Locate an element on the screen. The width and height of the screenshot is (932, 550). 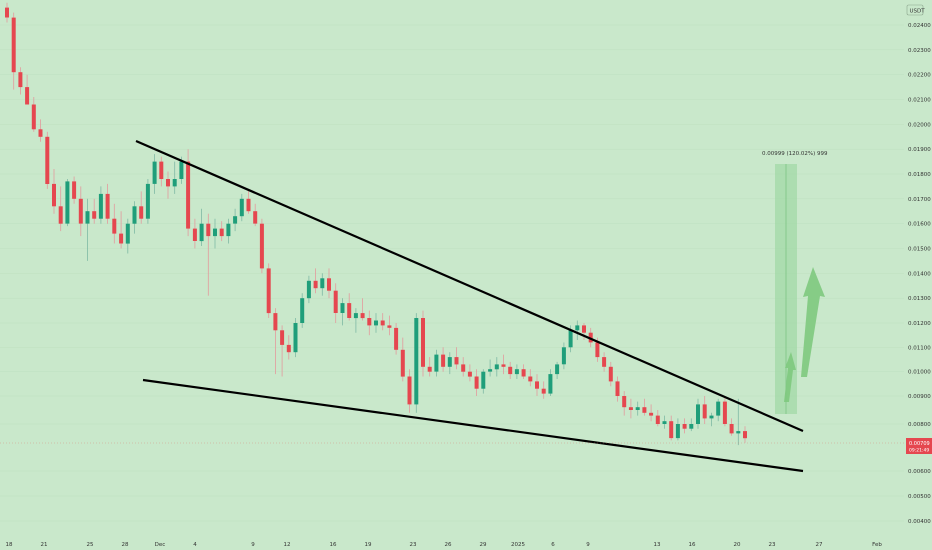
x-tick-label: 19 is located at coordinates (368, 545).